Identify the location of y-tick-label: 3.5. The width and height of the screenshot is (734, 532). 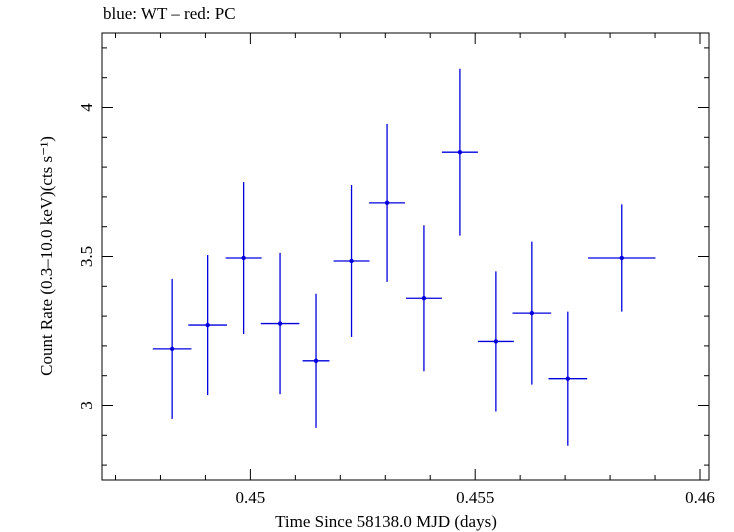
(86, 256).